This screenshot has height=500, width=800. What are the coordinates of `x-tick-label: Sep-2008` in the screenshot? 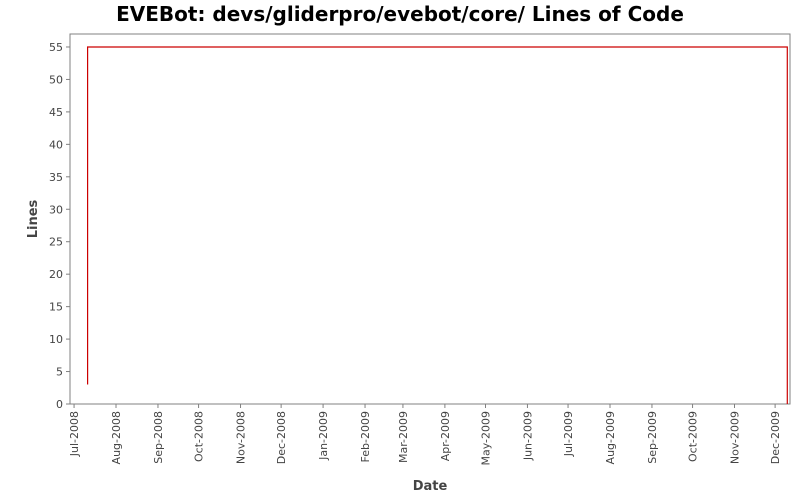 It's located at (158, 437).